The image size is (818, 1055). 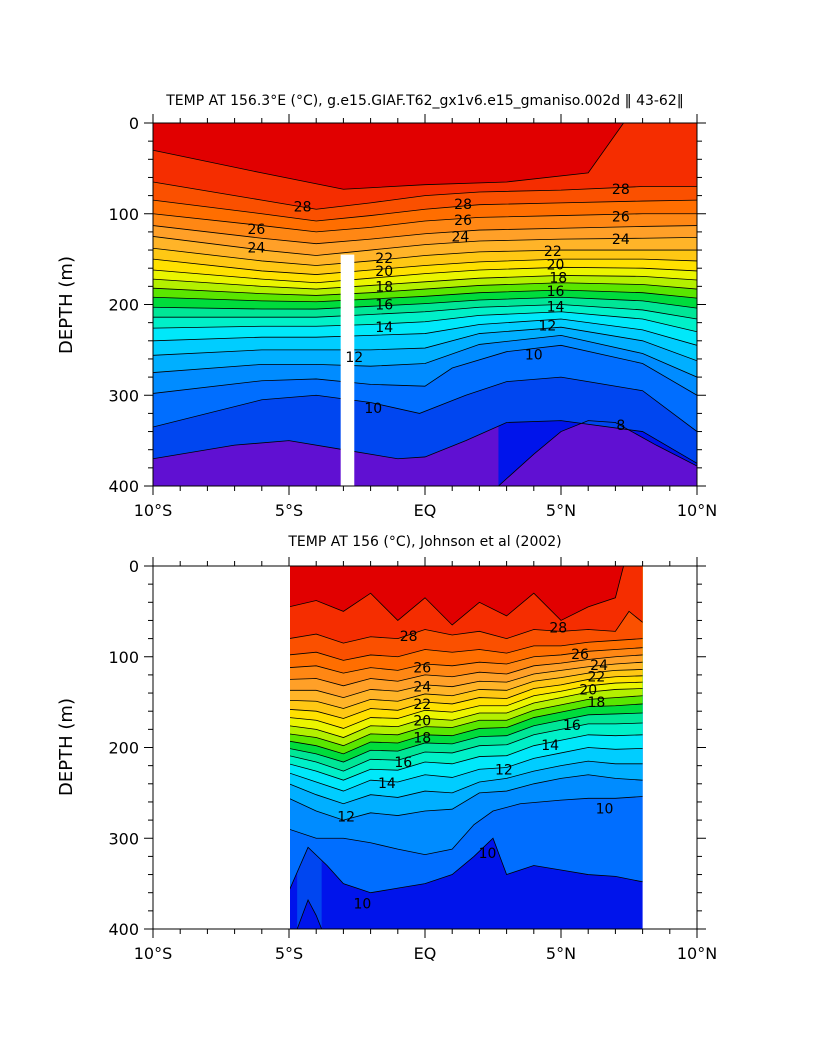 What do you see at coordinates (424, 542) in the screenshot?
I see `chart-title: TEMP AT 156 (°C), Johnson et al (2002)` at bounding box center [424, 542].